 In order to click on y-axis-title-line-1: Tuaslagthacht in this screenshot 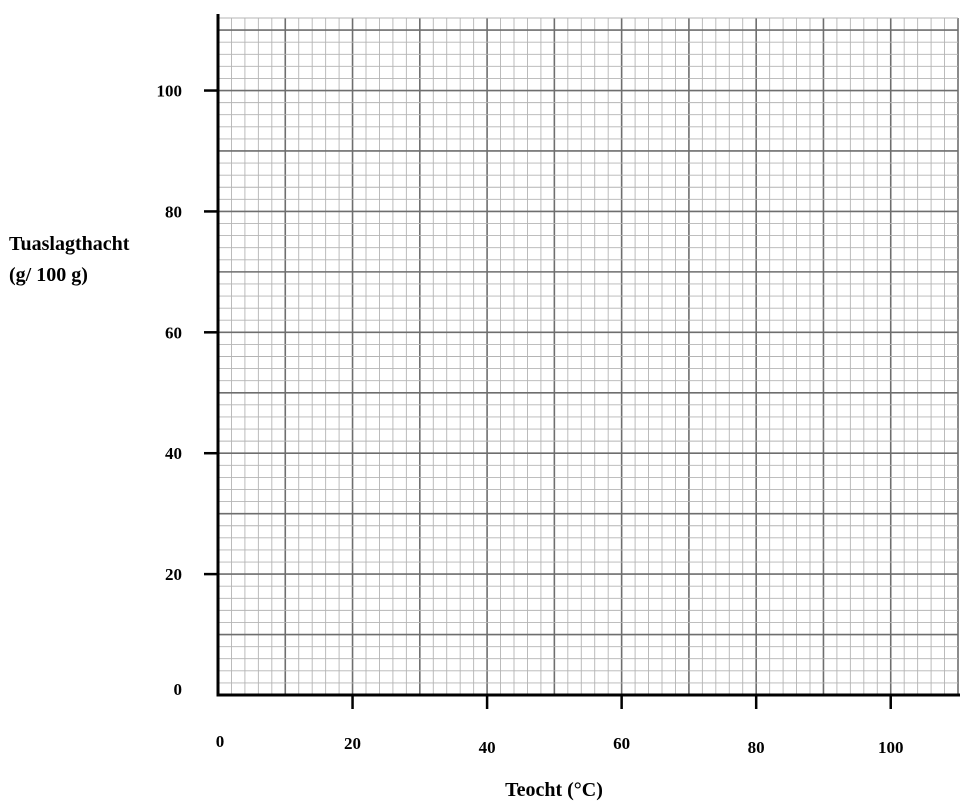, I will do `click(69, 244)`.